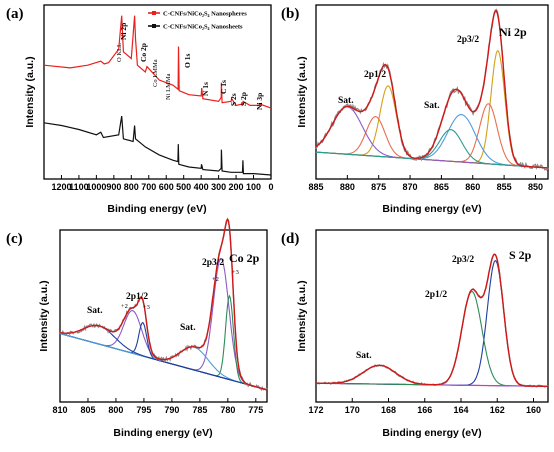  What do you see at coordinates (166, 187) in the screenshot?
I see `x-tick-label-a-6: 600` at bounding box center [166, 187].